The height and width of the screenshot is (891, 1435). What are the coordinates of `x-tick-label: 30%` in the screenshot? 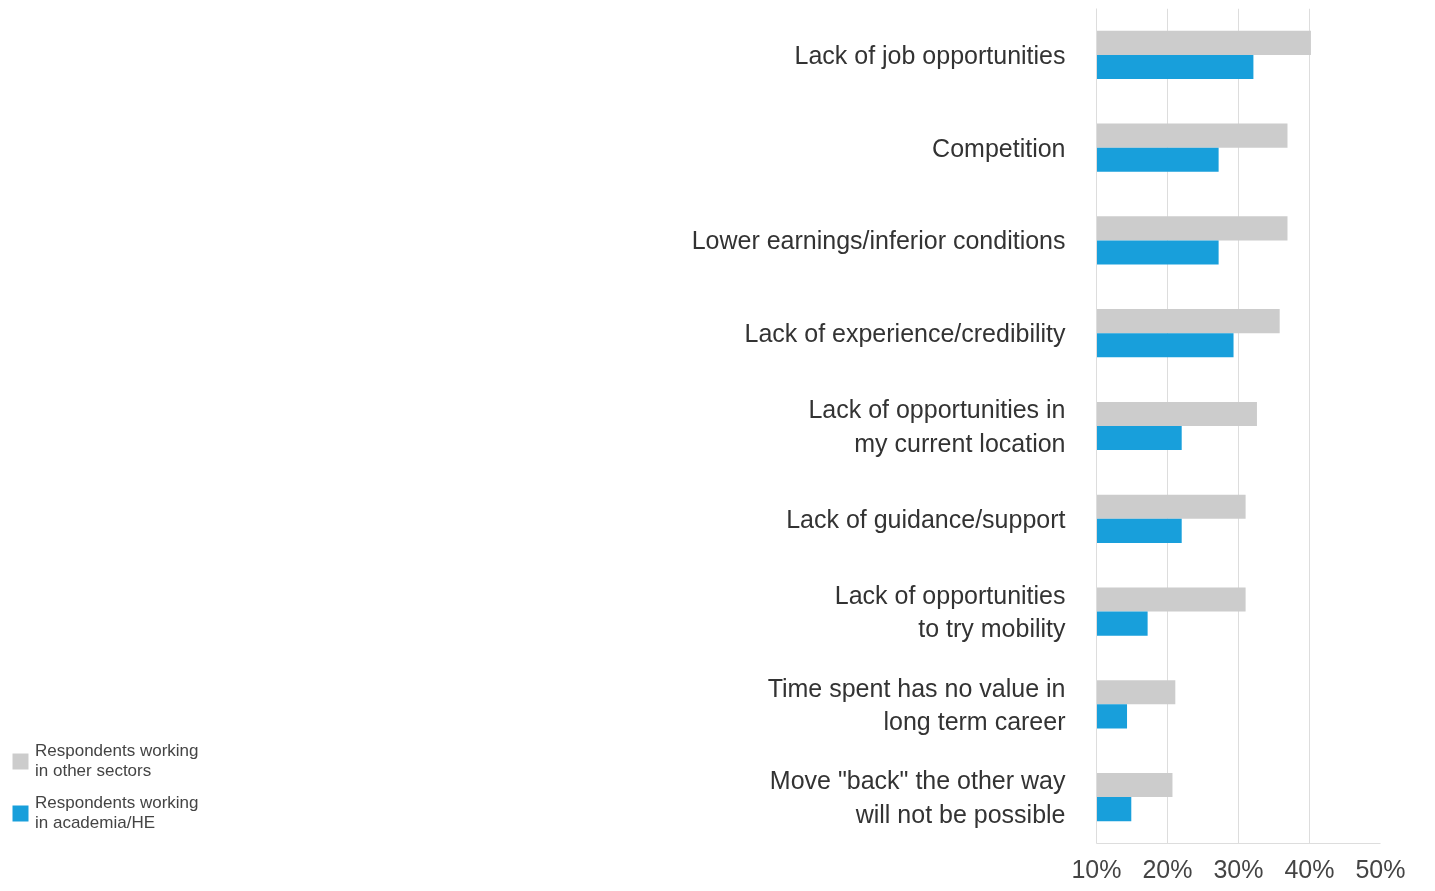 It's located at (1238, 868).